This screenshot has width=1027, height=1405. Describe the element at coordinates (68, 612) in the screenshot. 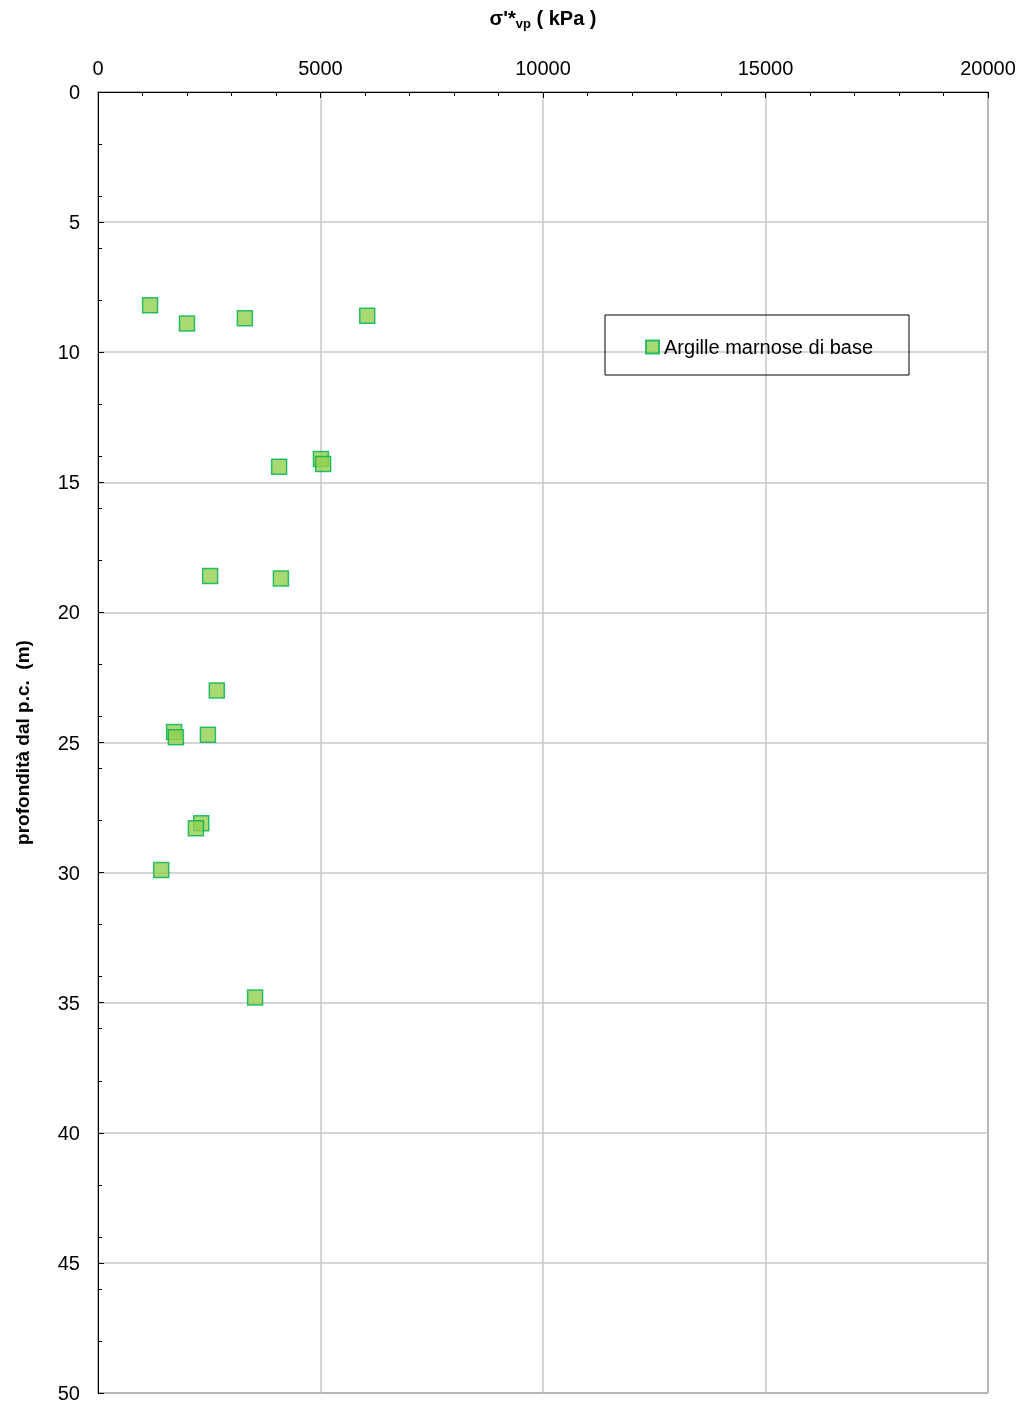

I see `y-tick-label: 20` at that location.